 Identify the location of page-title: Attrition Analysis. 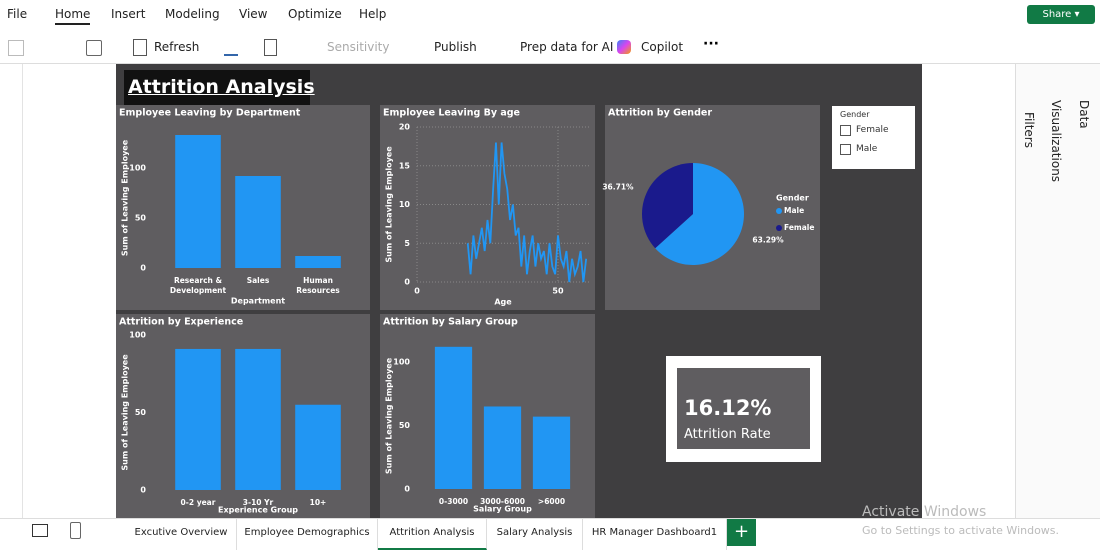
(221, 87).